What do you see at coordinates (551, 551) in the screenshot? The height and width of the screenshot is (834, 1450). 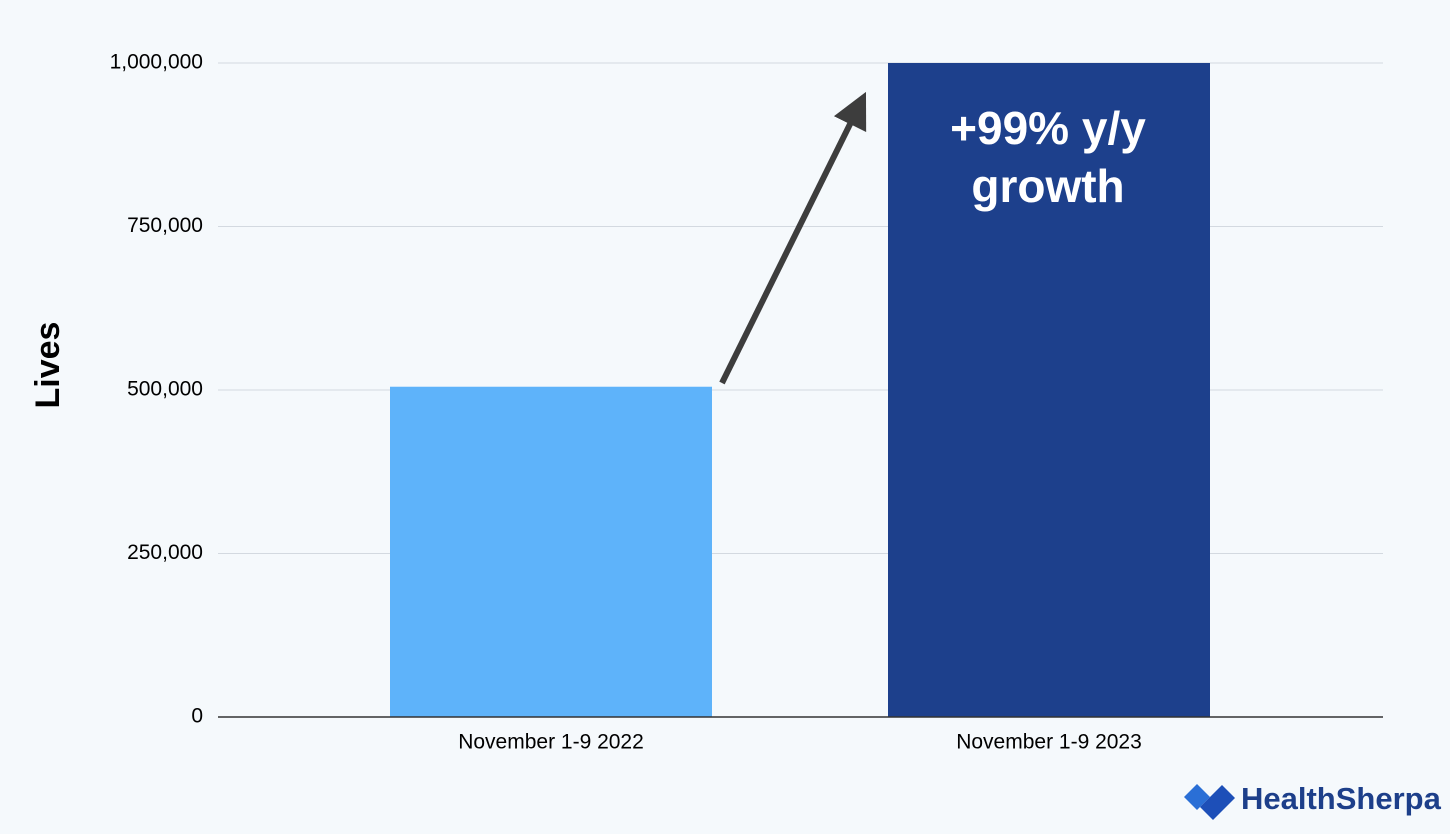 I see `bar` at bounding box center [551, 551].